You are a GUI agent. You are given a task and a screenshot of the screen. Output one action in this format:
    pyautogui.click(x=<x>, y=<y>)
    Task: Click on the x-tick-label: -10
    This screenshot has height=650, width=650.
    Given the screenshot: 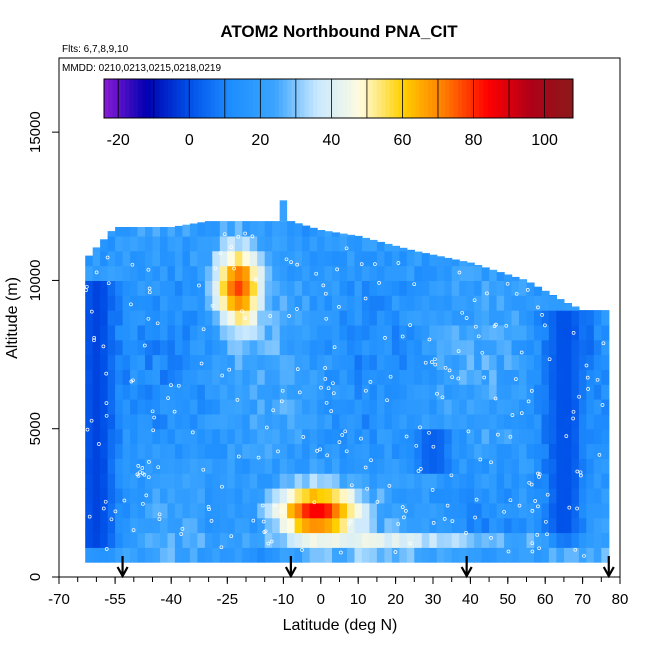 What is the action you would take?
    pyautogui.click(x=284, y=599)
    